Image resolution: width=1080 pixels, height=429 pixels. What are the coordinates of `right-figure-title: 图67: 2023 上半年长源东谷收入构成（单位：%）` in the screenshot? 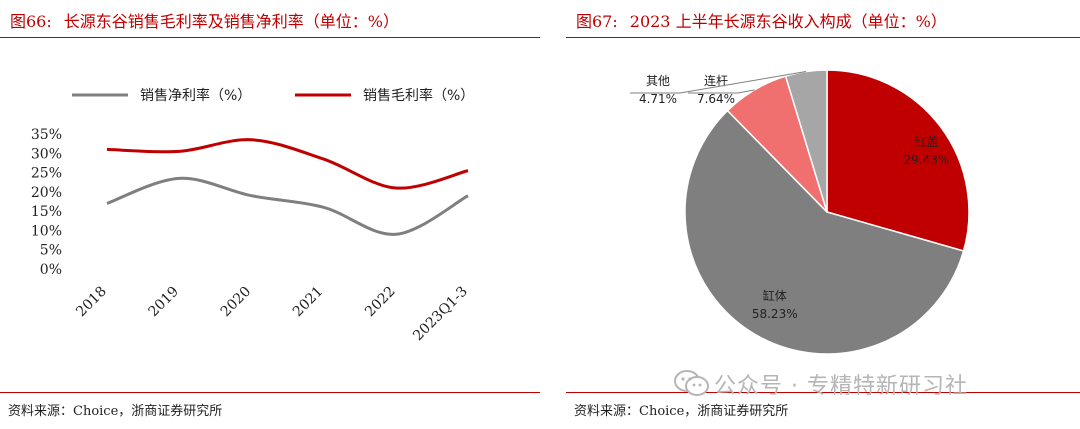 It's located at (761, 20).